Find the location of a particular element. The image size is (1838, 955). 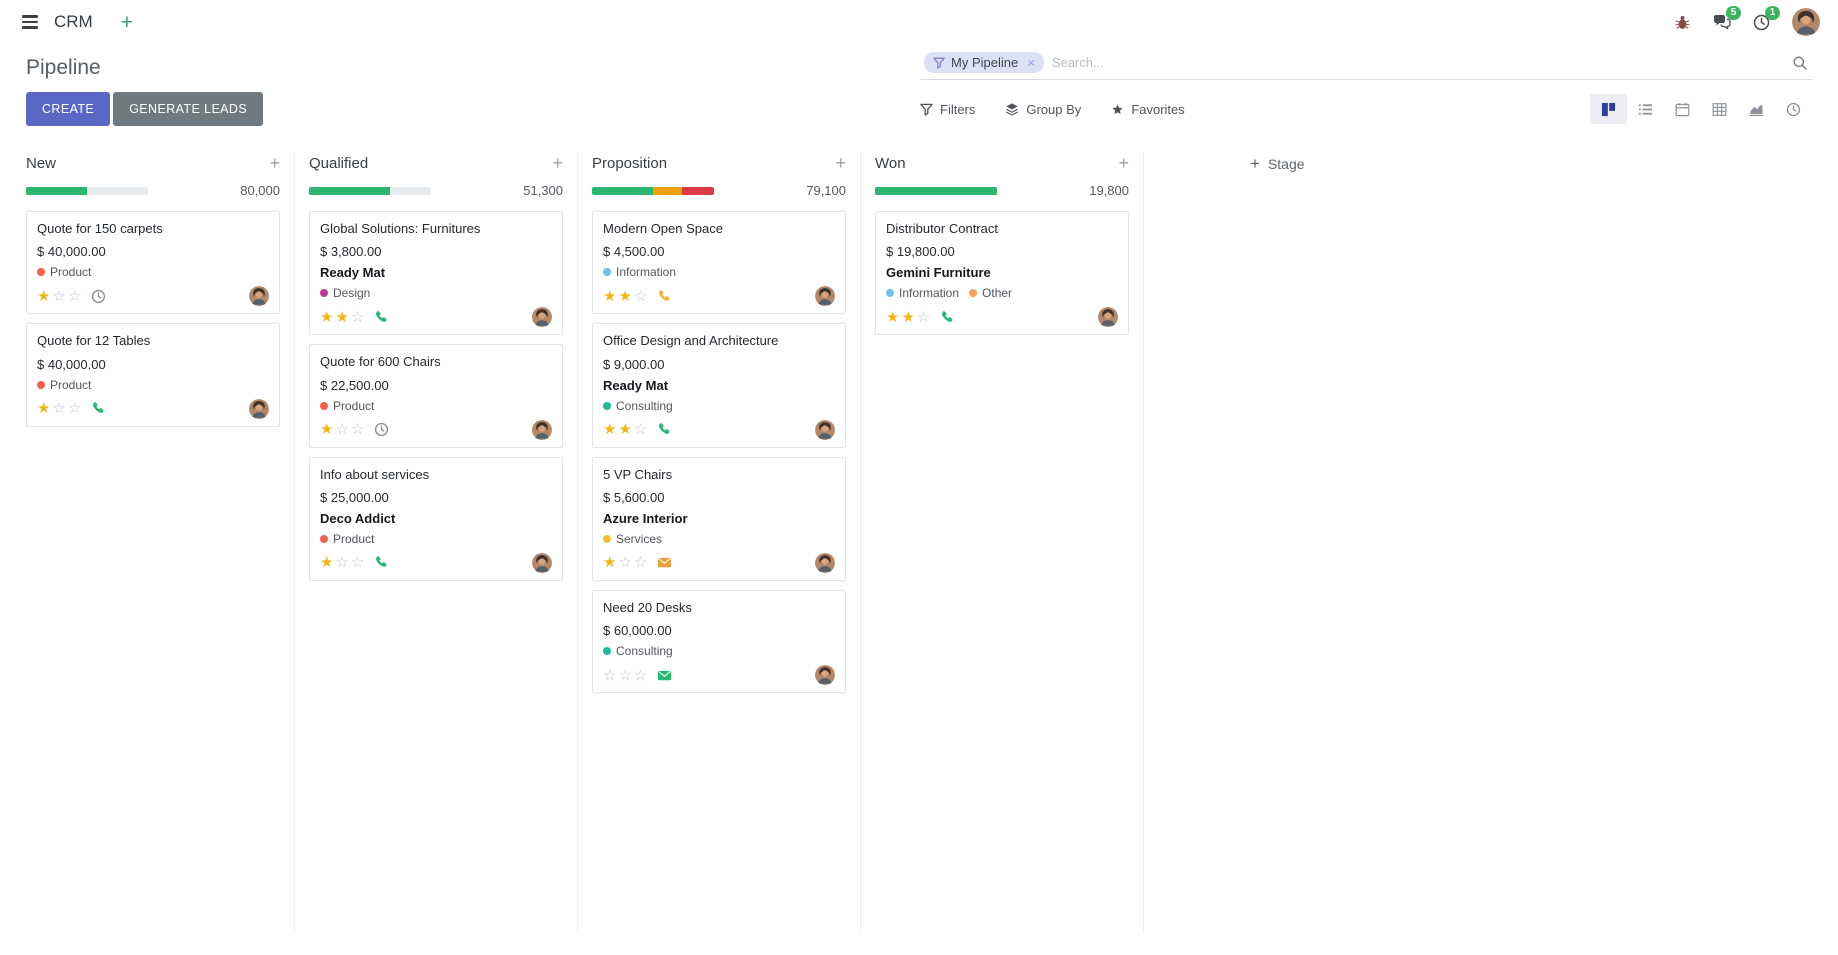

activity-view-button is located at coordinates (1793, 109).